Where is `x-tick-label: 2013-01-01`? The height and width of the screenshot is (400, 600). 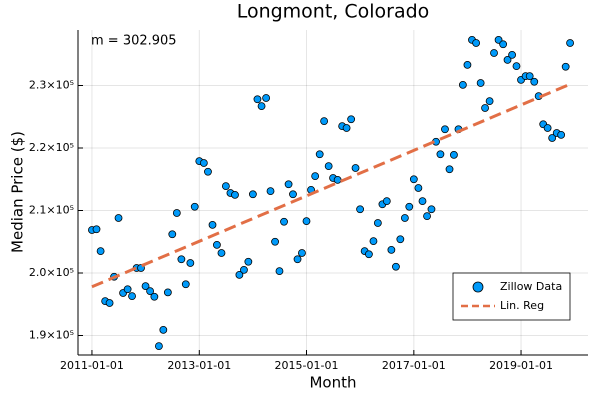 x-tick-label: 2013-01-01 is located at coordinates (199, 365).